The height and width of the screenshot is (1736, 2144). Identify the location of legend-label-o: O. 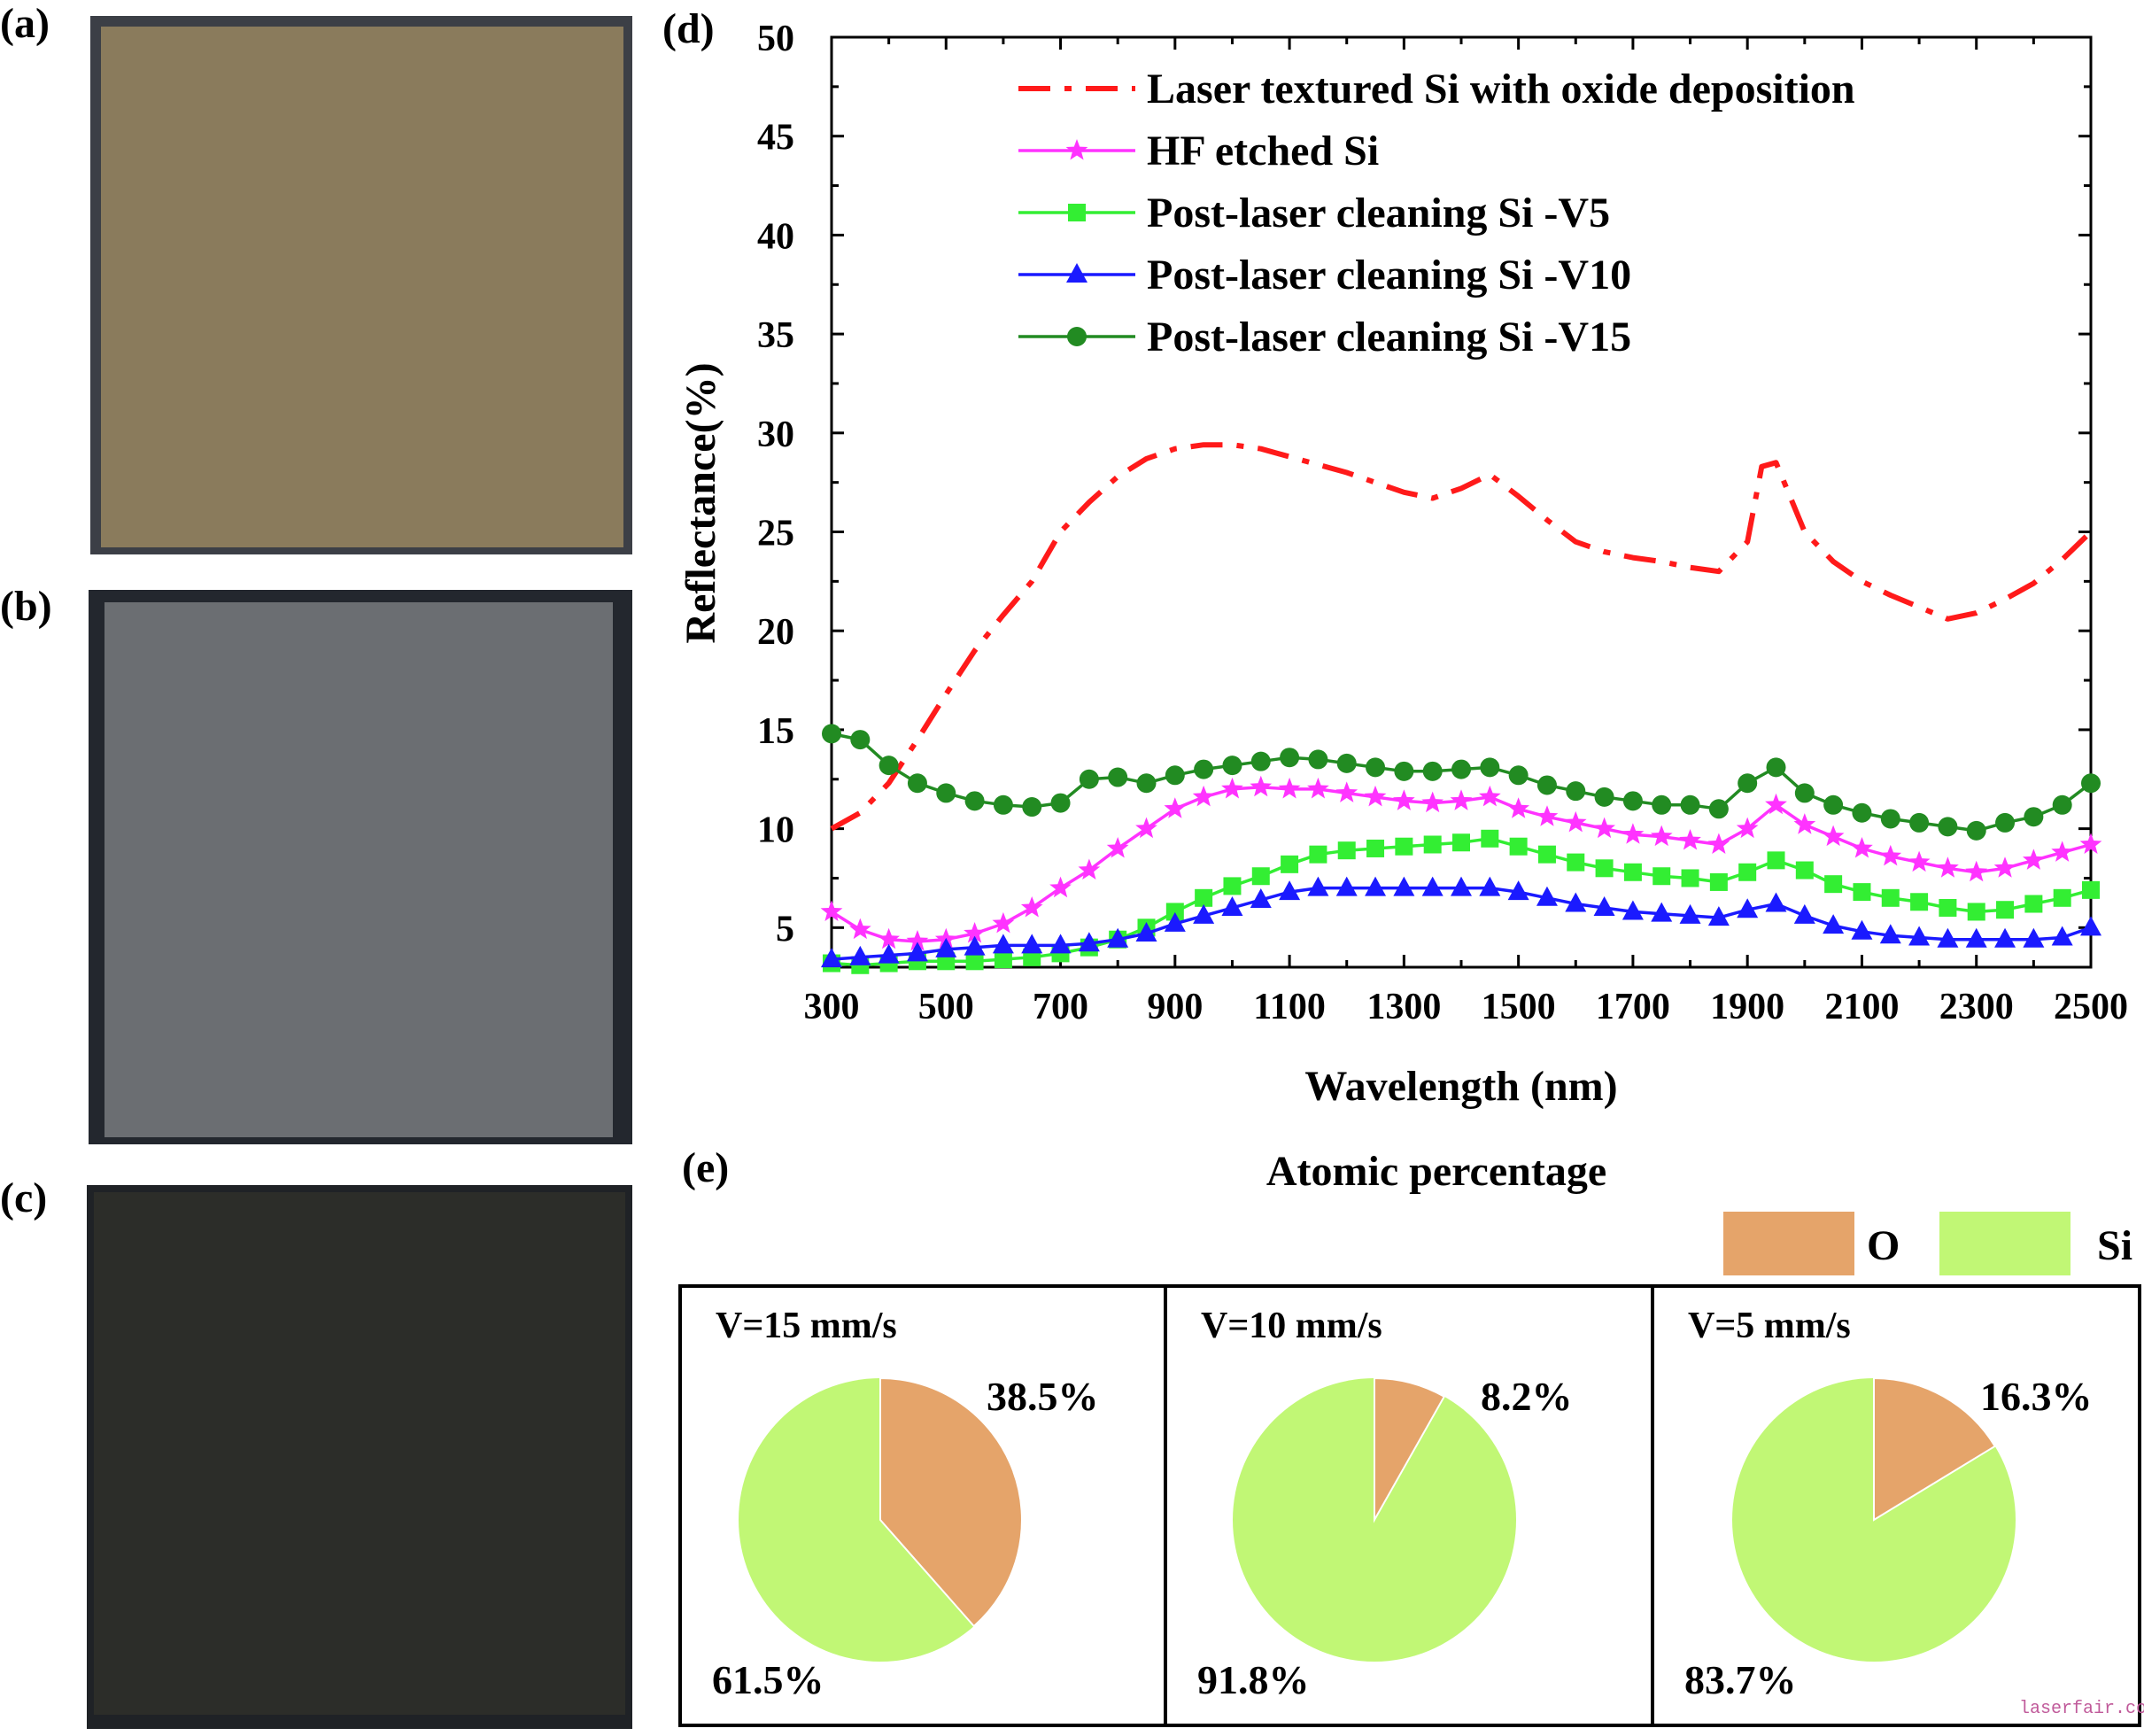
(1883, 1245).